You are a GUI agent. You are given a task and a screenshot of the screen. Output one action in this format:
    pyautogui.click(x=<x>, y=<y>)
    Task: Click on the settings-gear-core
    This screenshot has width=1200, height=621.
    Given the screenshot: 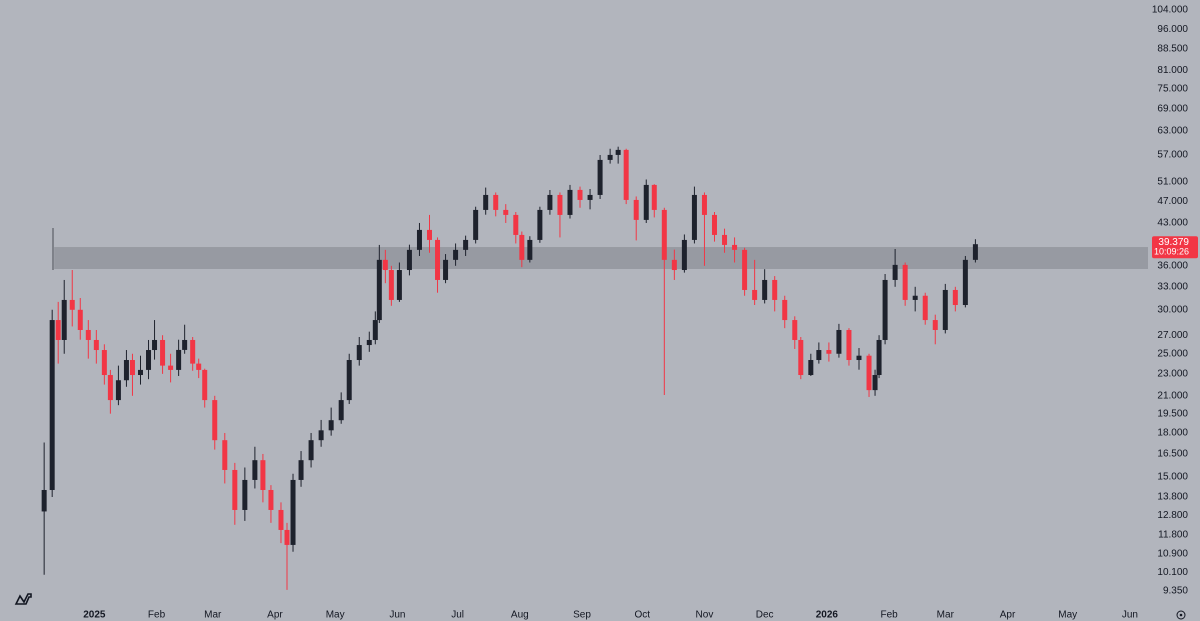 What is the action you would take?
    pyautogui.click(x=1181, y=615)
    